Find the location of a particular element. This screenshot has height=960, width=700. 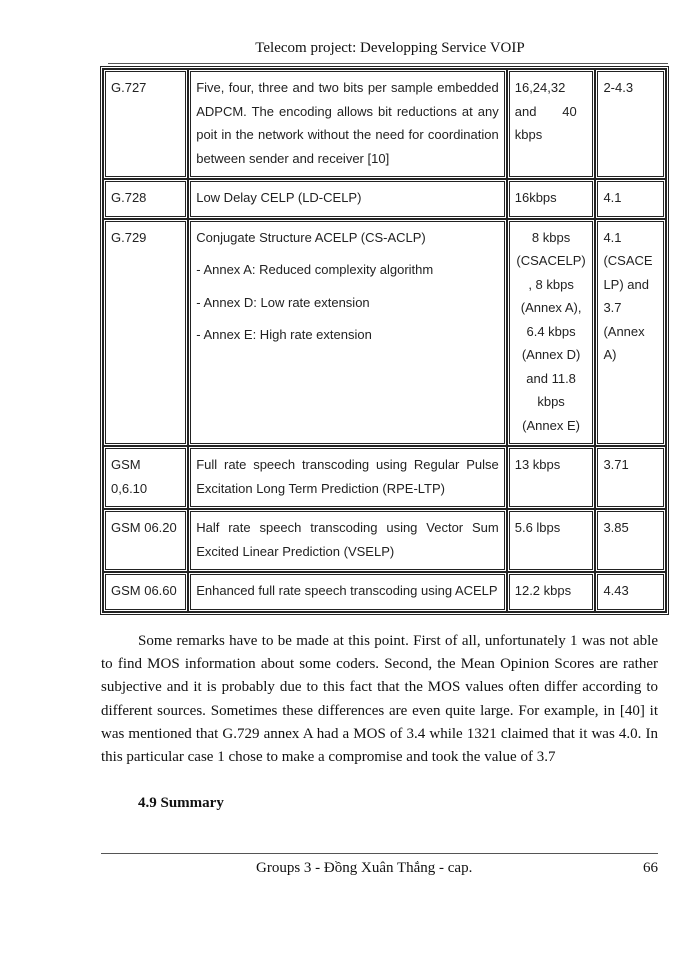

description-text: Conjugate Structure ACELP (CS-ACLP) is located at coordinates (311, 237).